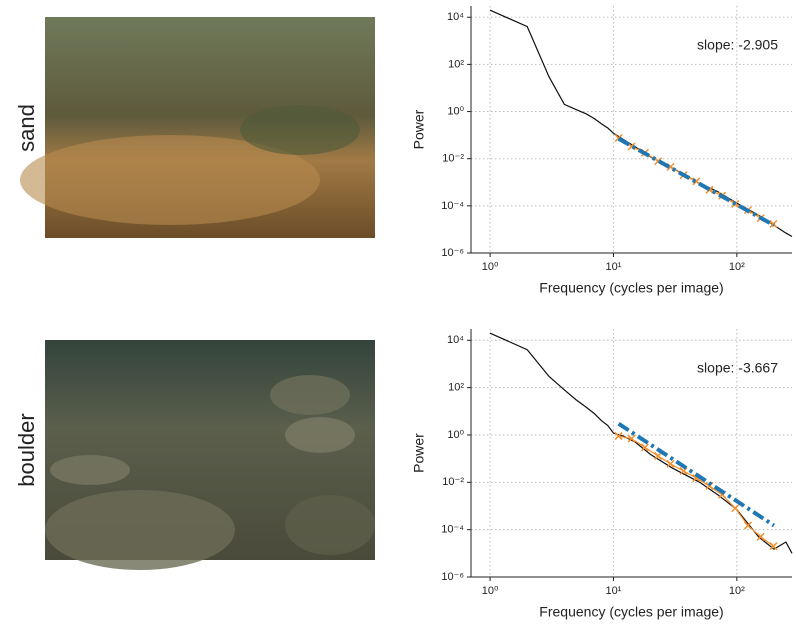  Describe the element at coordinates (210, 455) in the screenshot. I see `photo-boulder` at that location.